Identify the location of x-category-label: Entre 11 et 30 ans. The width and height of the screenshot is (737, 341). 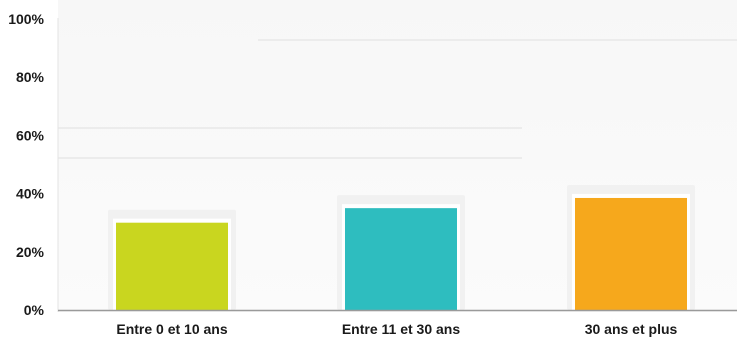
(401, 329).